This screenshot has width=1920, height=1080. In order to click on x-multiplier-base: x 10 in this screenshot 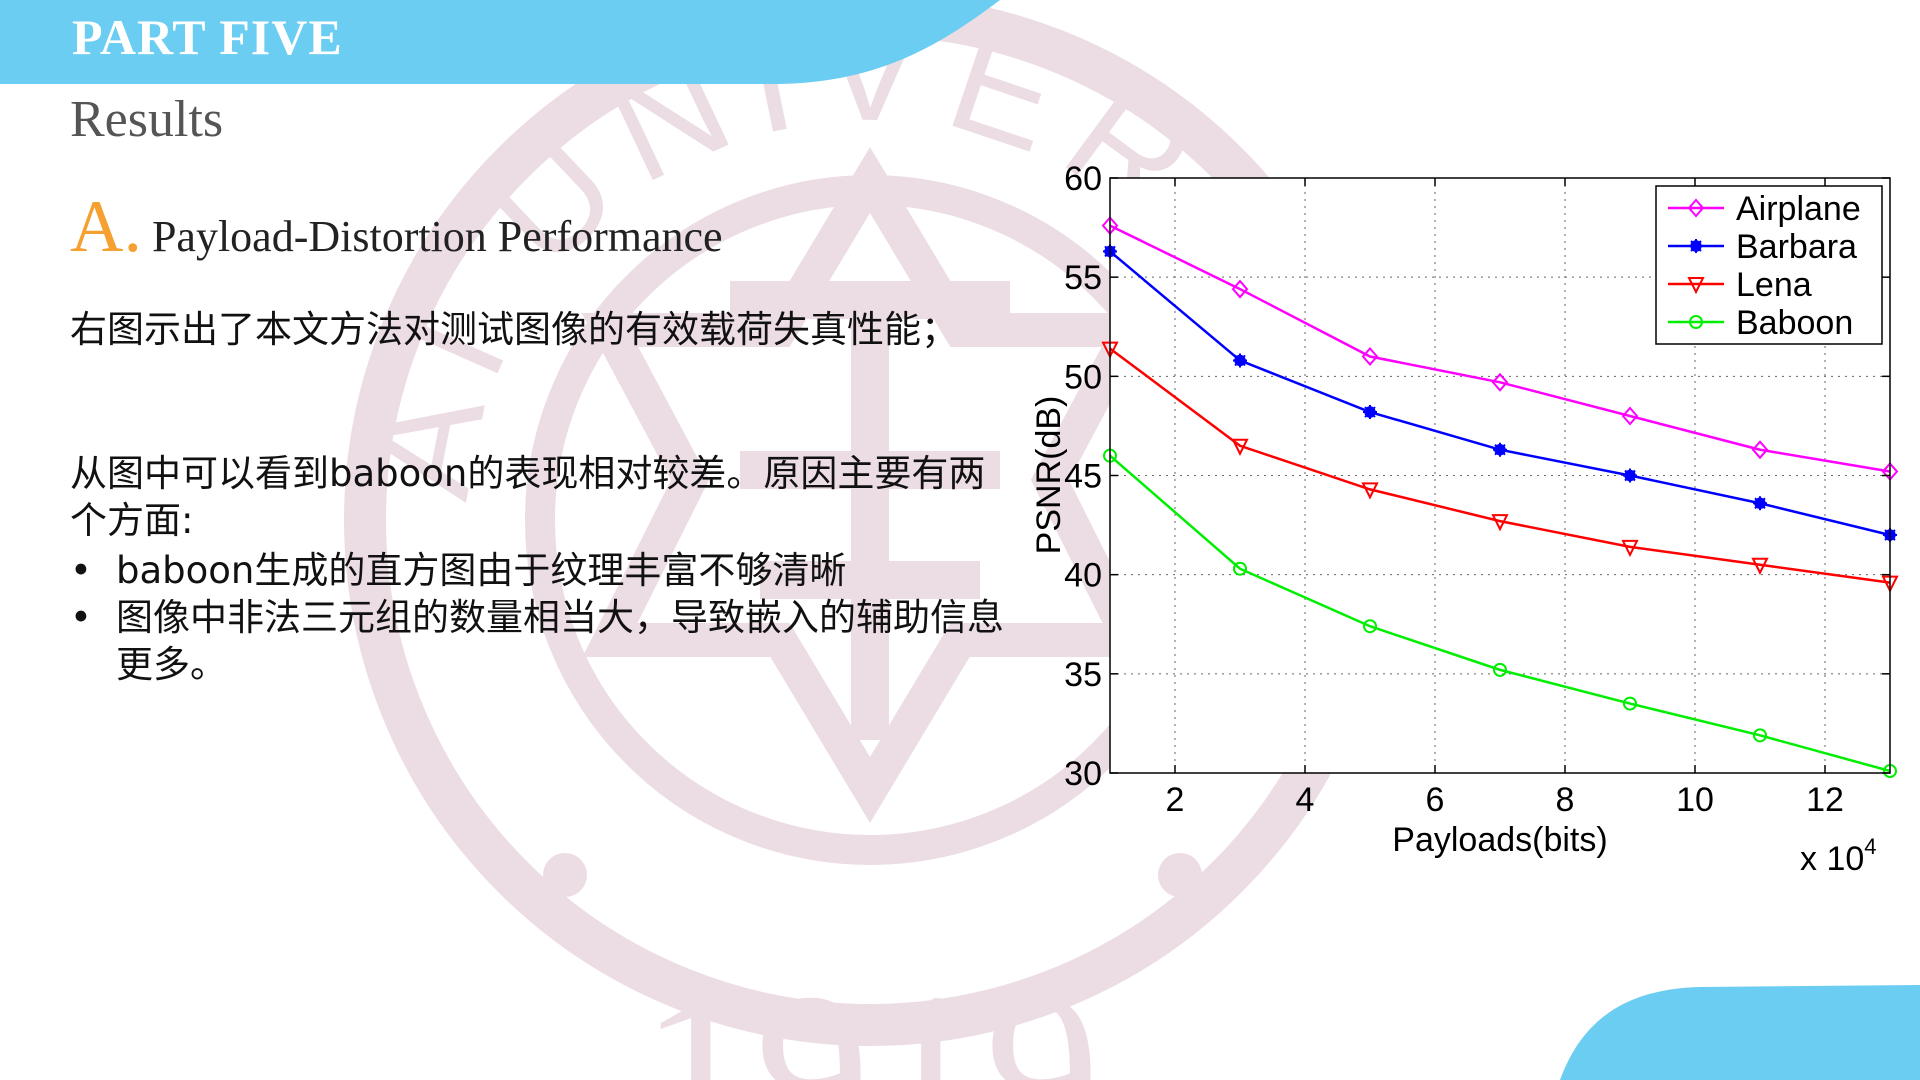, I will do `click(1832, 859)`.